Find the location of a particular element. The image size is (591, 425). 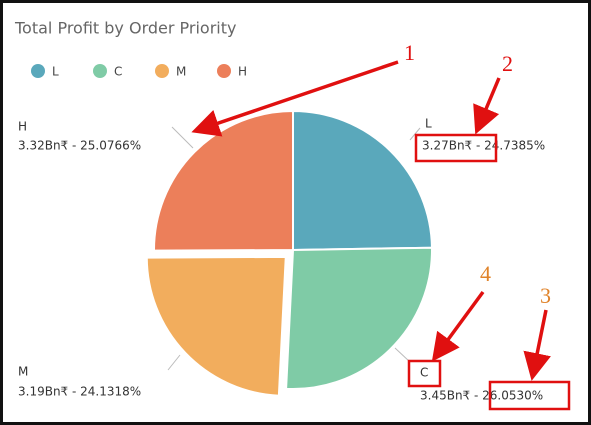

slice-name: C is located at coordinates (424, 373).